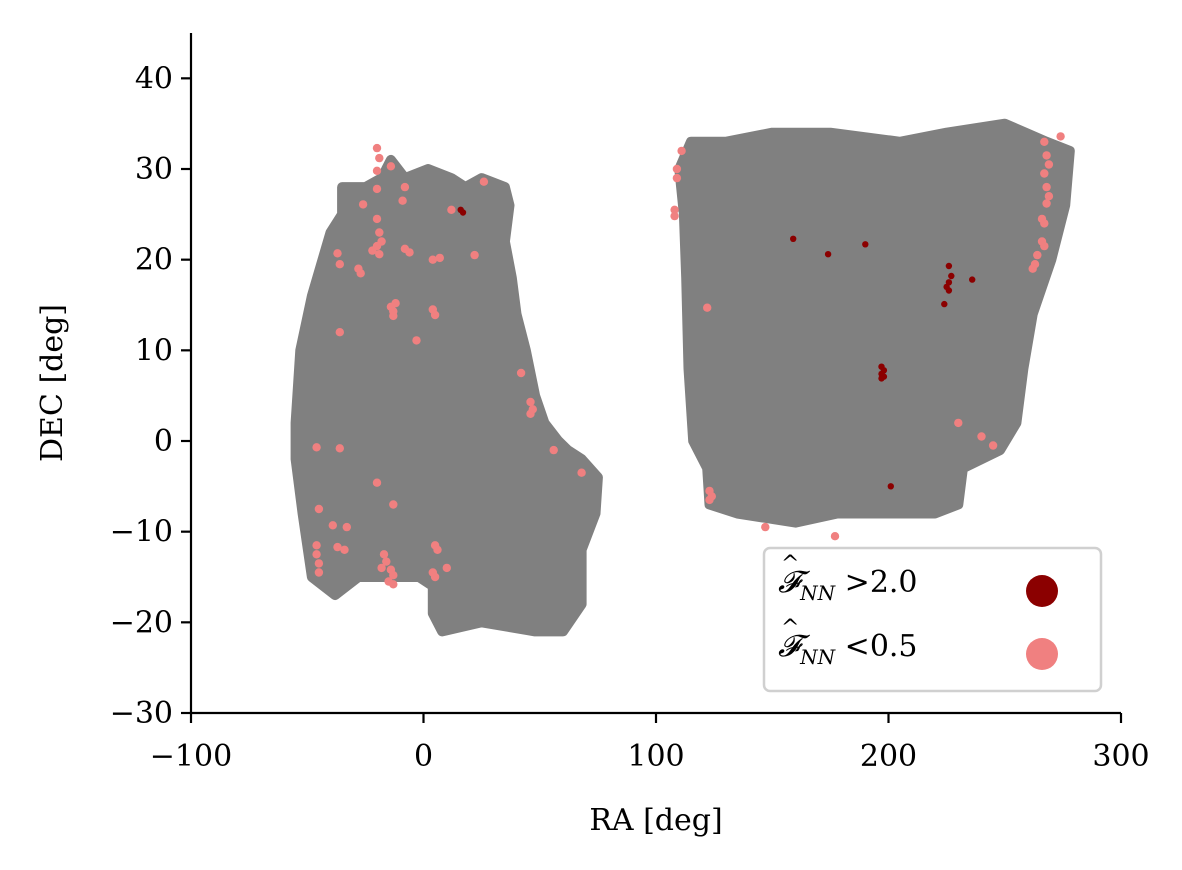 This screenshot has width=1182, height=870. I want to click on legend-frame, so click(932, 619).